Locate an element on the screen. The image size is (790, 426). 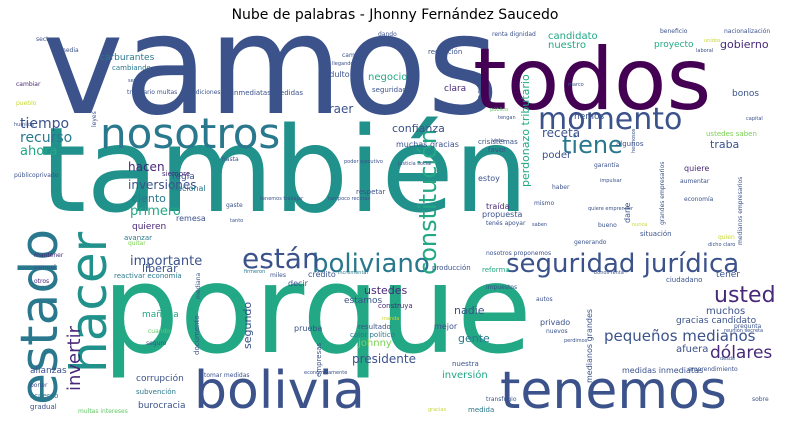
word-quieren: quieren is located at coordinates (149, 227).